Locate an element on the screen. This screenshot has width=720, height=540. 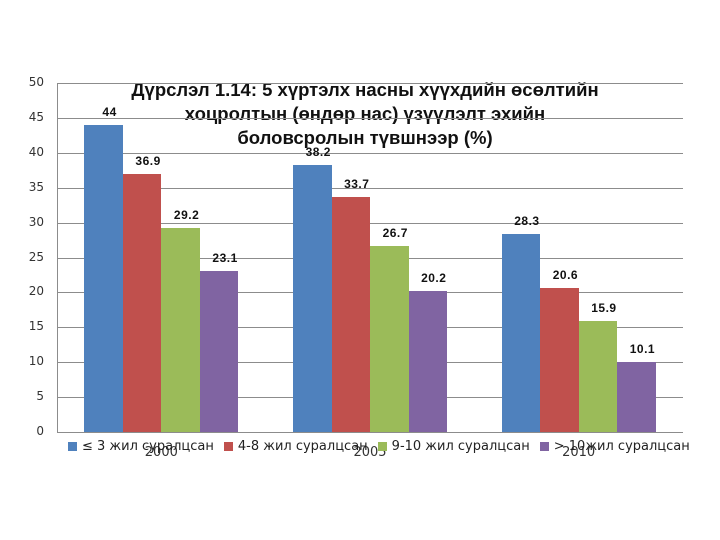
y-tick-label: 40 is located at coordinates (36, 152).